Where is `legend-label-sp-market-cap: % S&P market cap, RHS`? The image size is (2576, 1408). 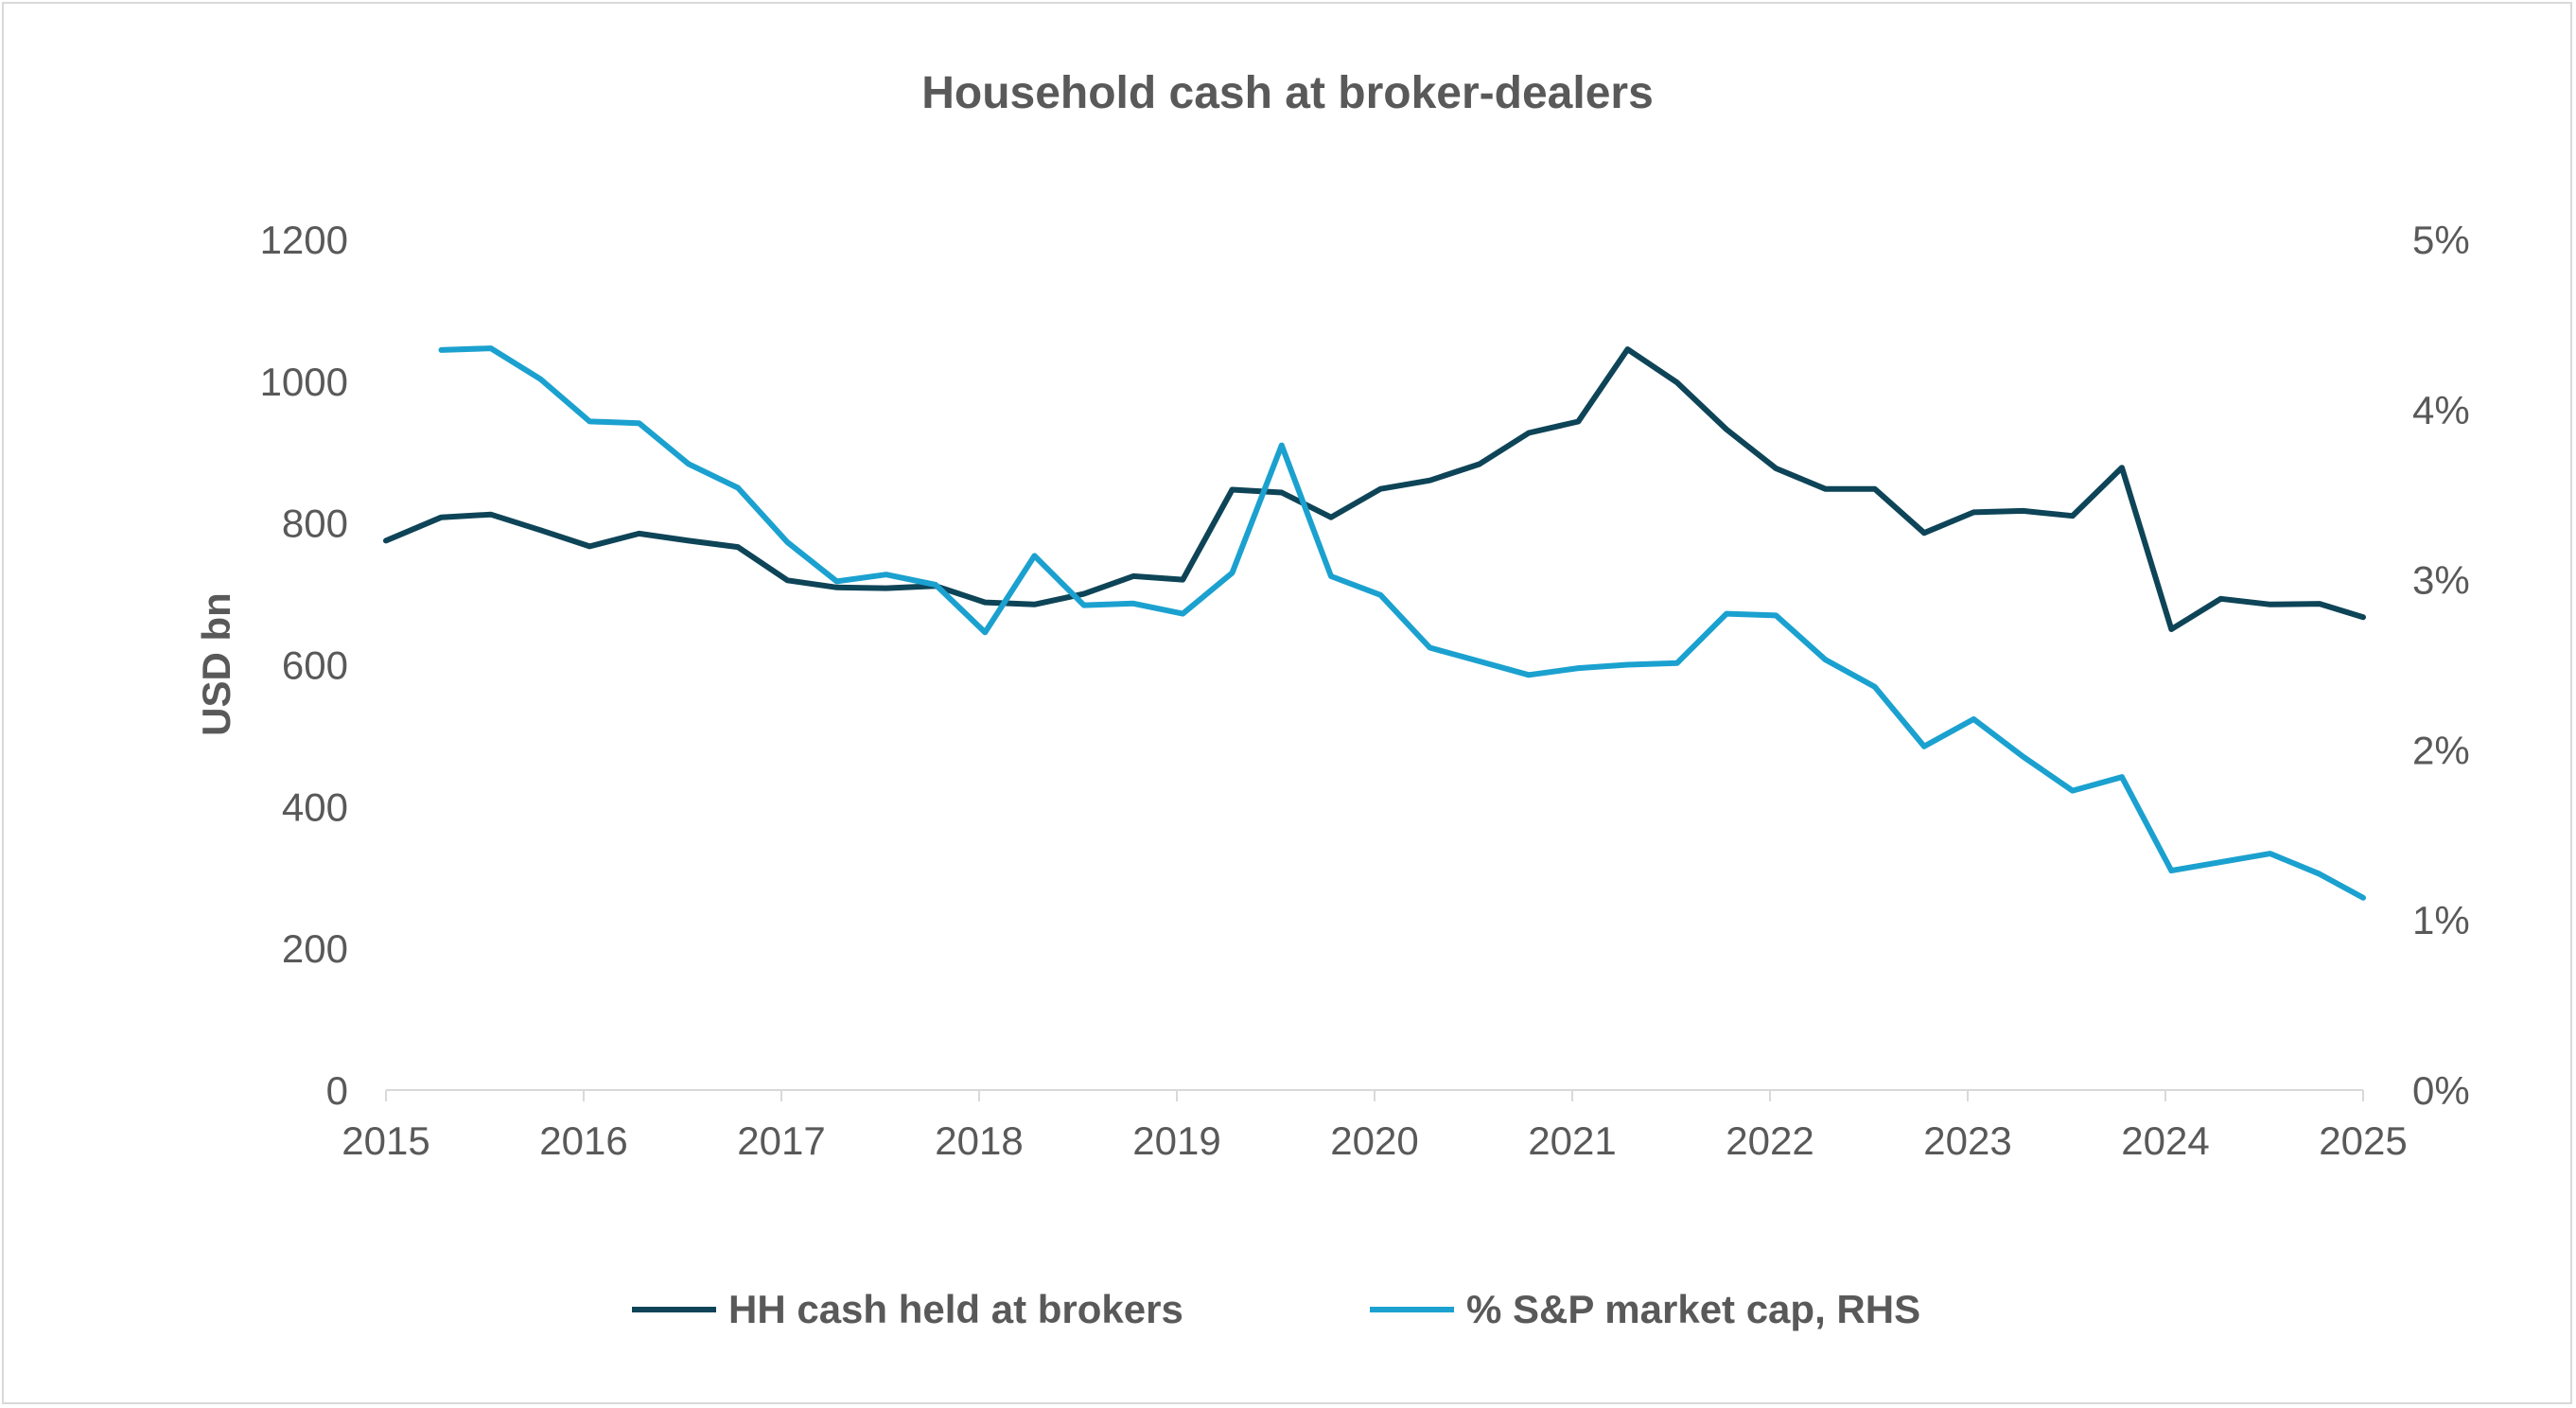
legend-label-sp-market-cap: % S&P market cap, RHS is located at coordinates (1693, 1309).